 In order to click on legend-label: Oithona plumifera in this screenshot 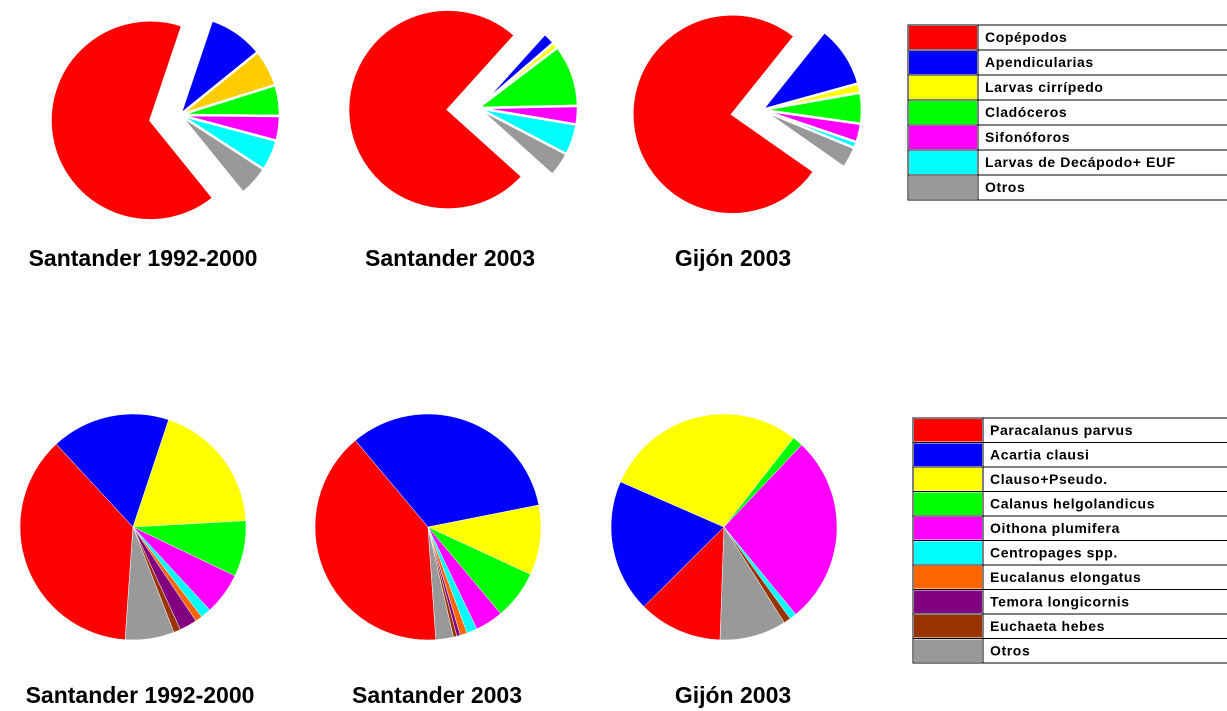, I will do `click(1055, 528)`.